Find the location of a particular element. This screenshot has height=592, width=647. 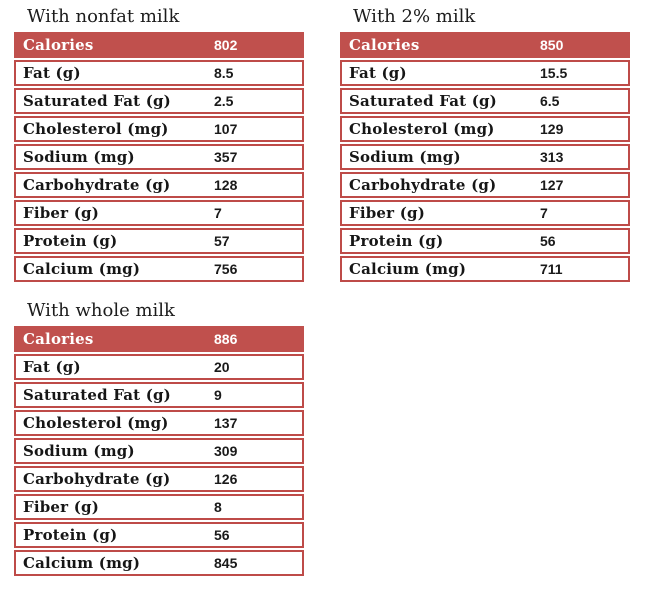

header-value: 802 is located at coordinates (226, 45).